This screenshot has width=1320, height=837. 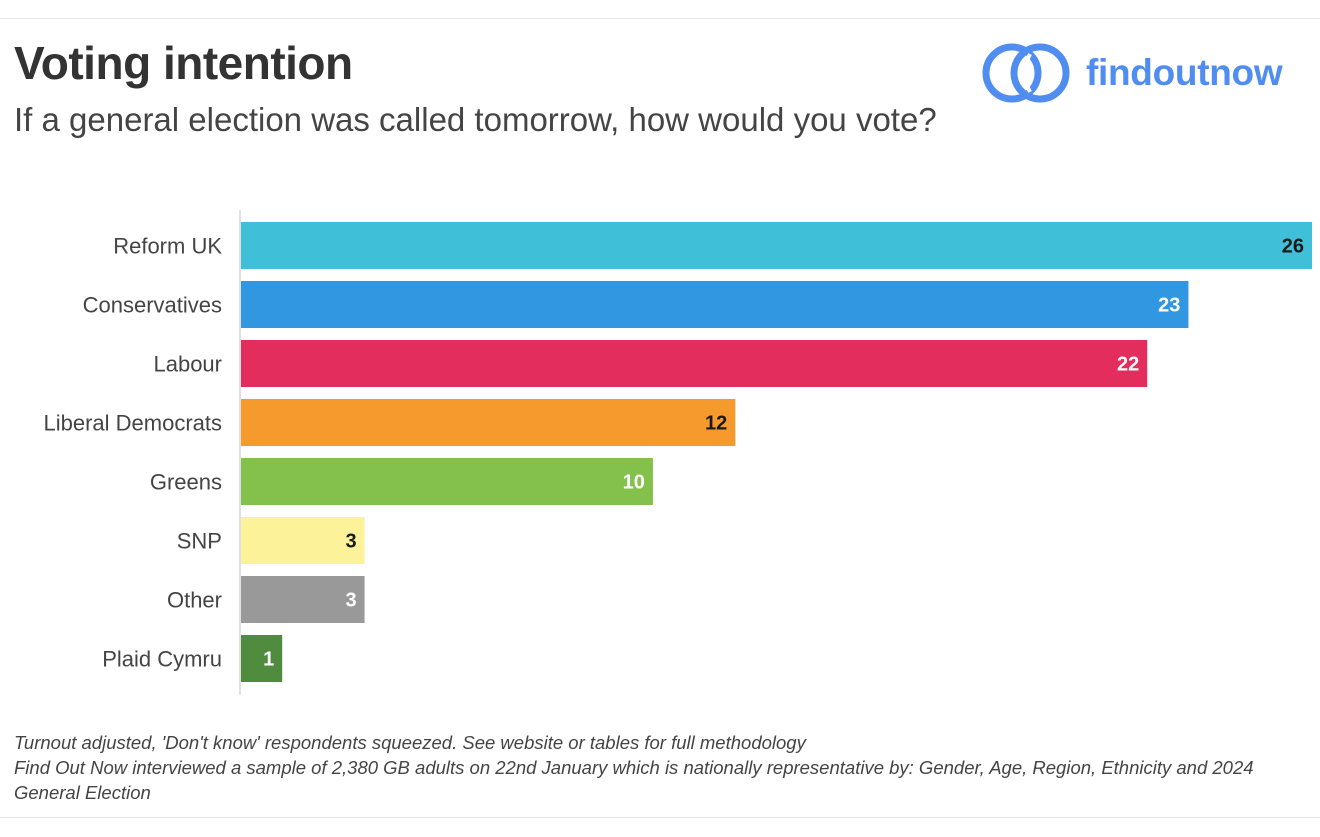 What do you see at coordinates (183, 63) in the screenshot?
I see `chart-title: Voting intention` at bounding box center [183, 63].